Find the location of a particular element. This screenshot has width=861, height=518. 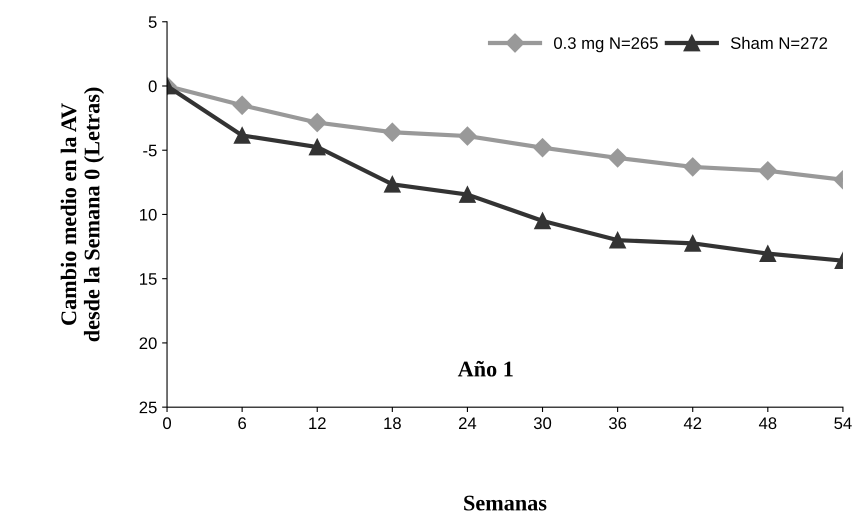

x-tick-label: 6 is located at coordinates (242, 423).